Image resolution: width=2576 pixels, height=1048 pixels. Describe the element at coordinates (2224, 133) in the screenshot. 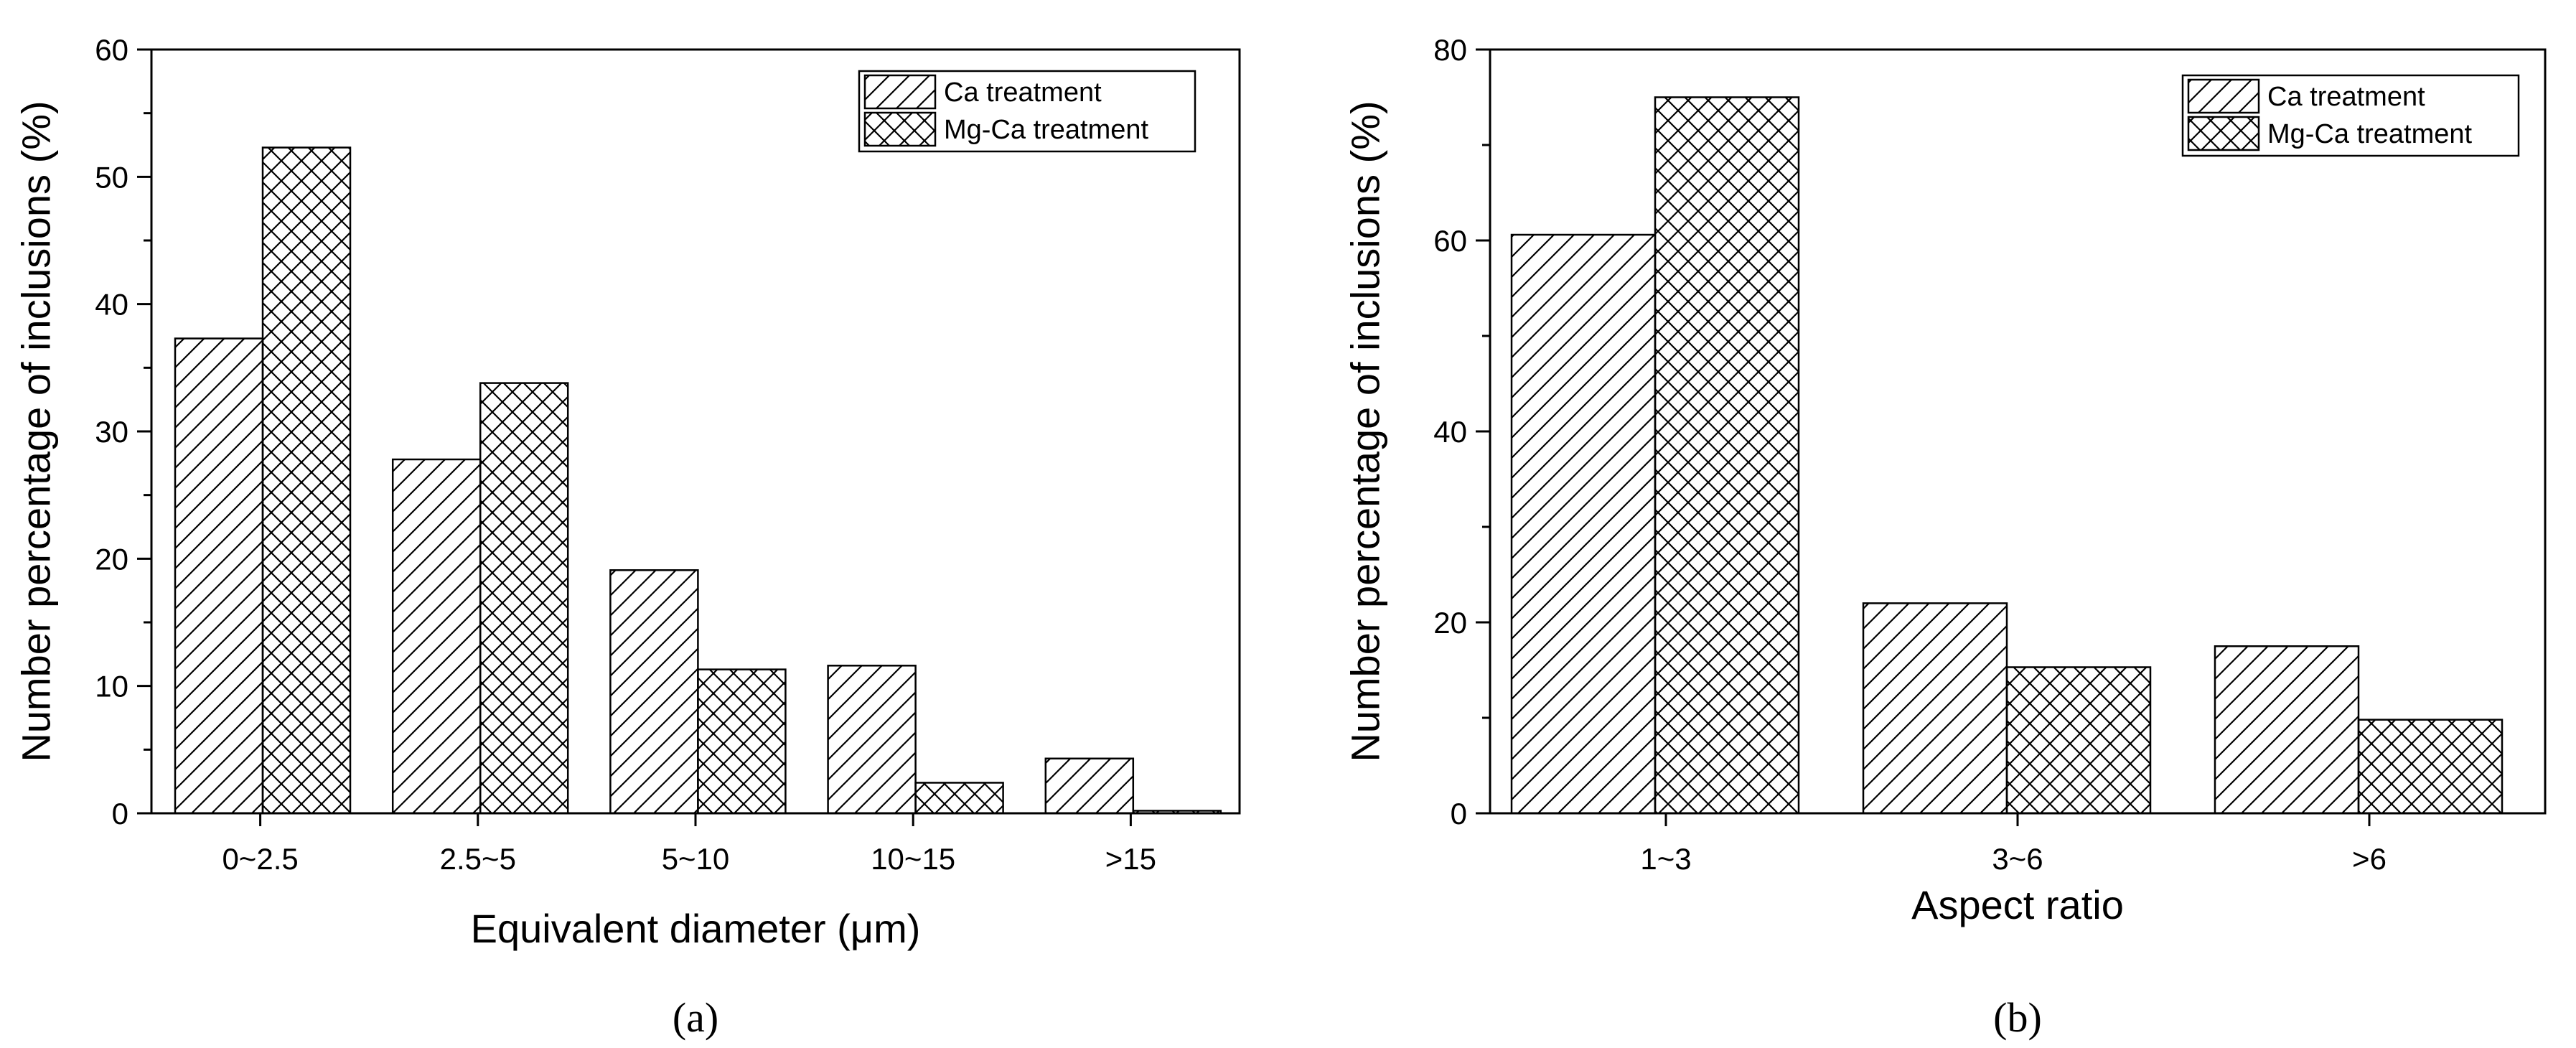

I see `legend-swatch-mgca-b` at that location.